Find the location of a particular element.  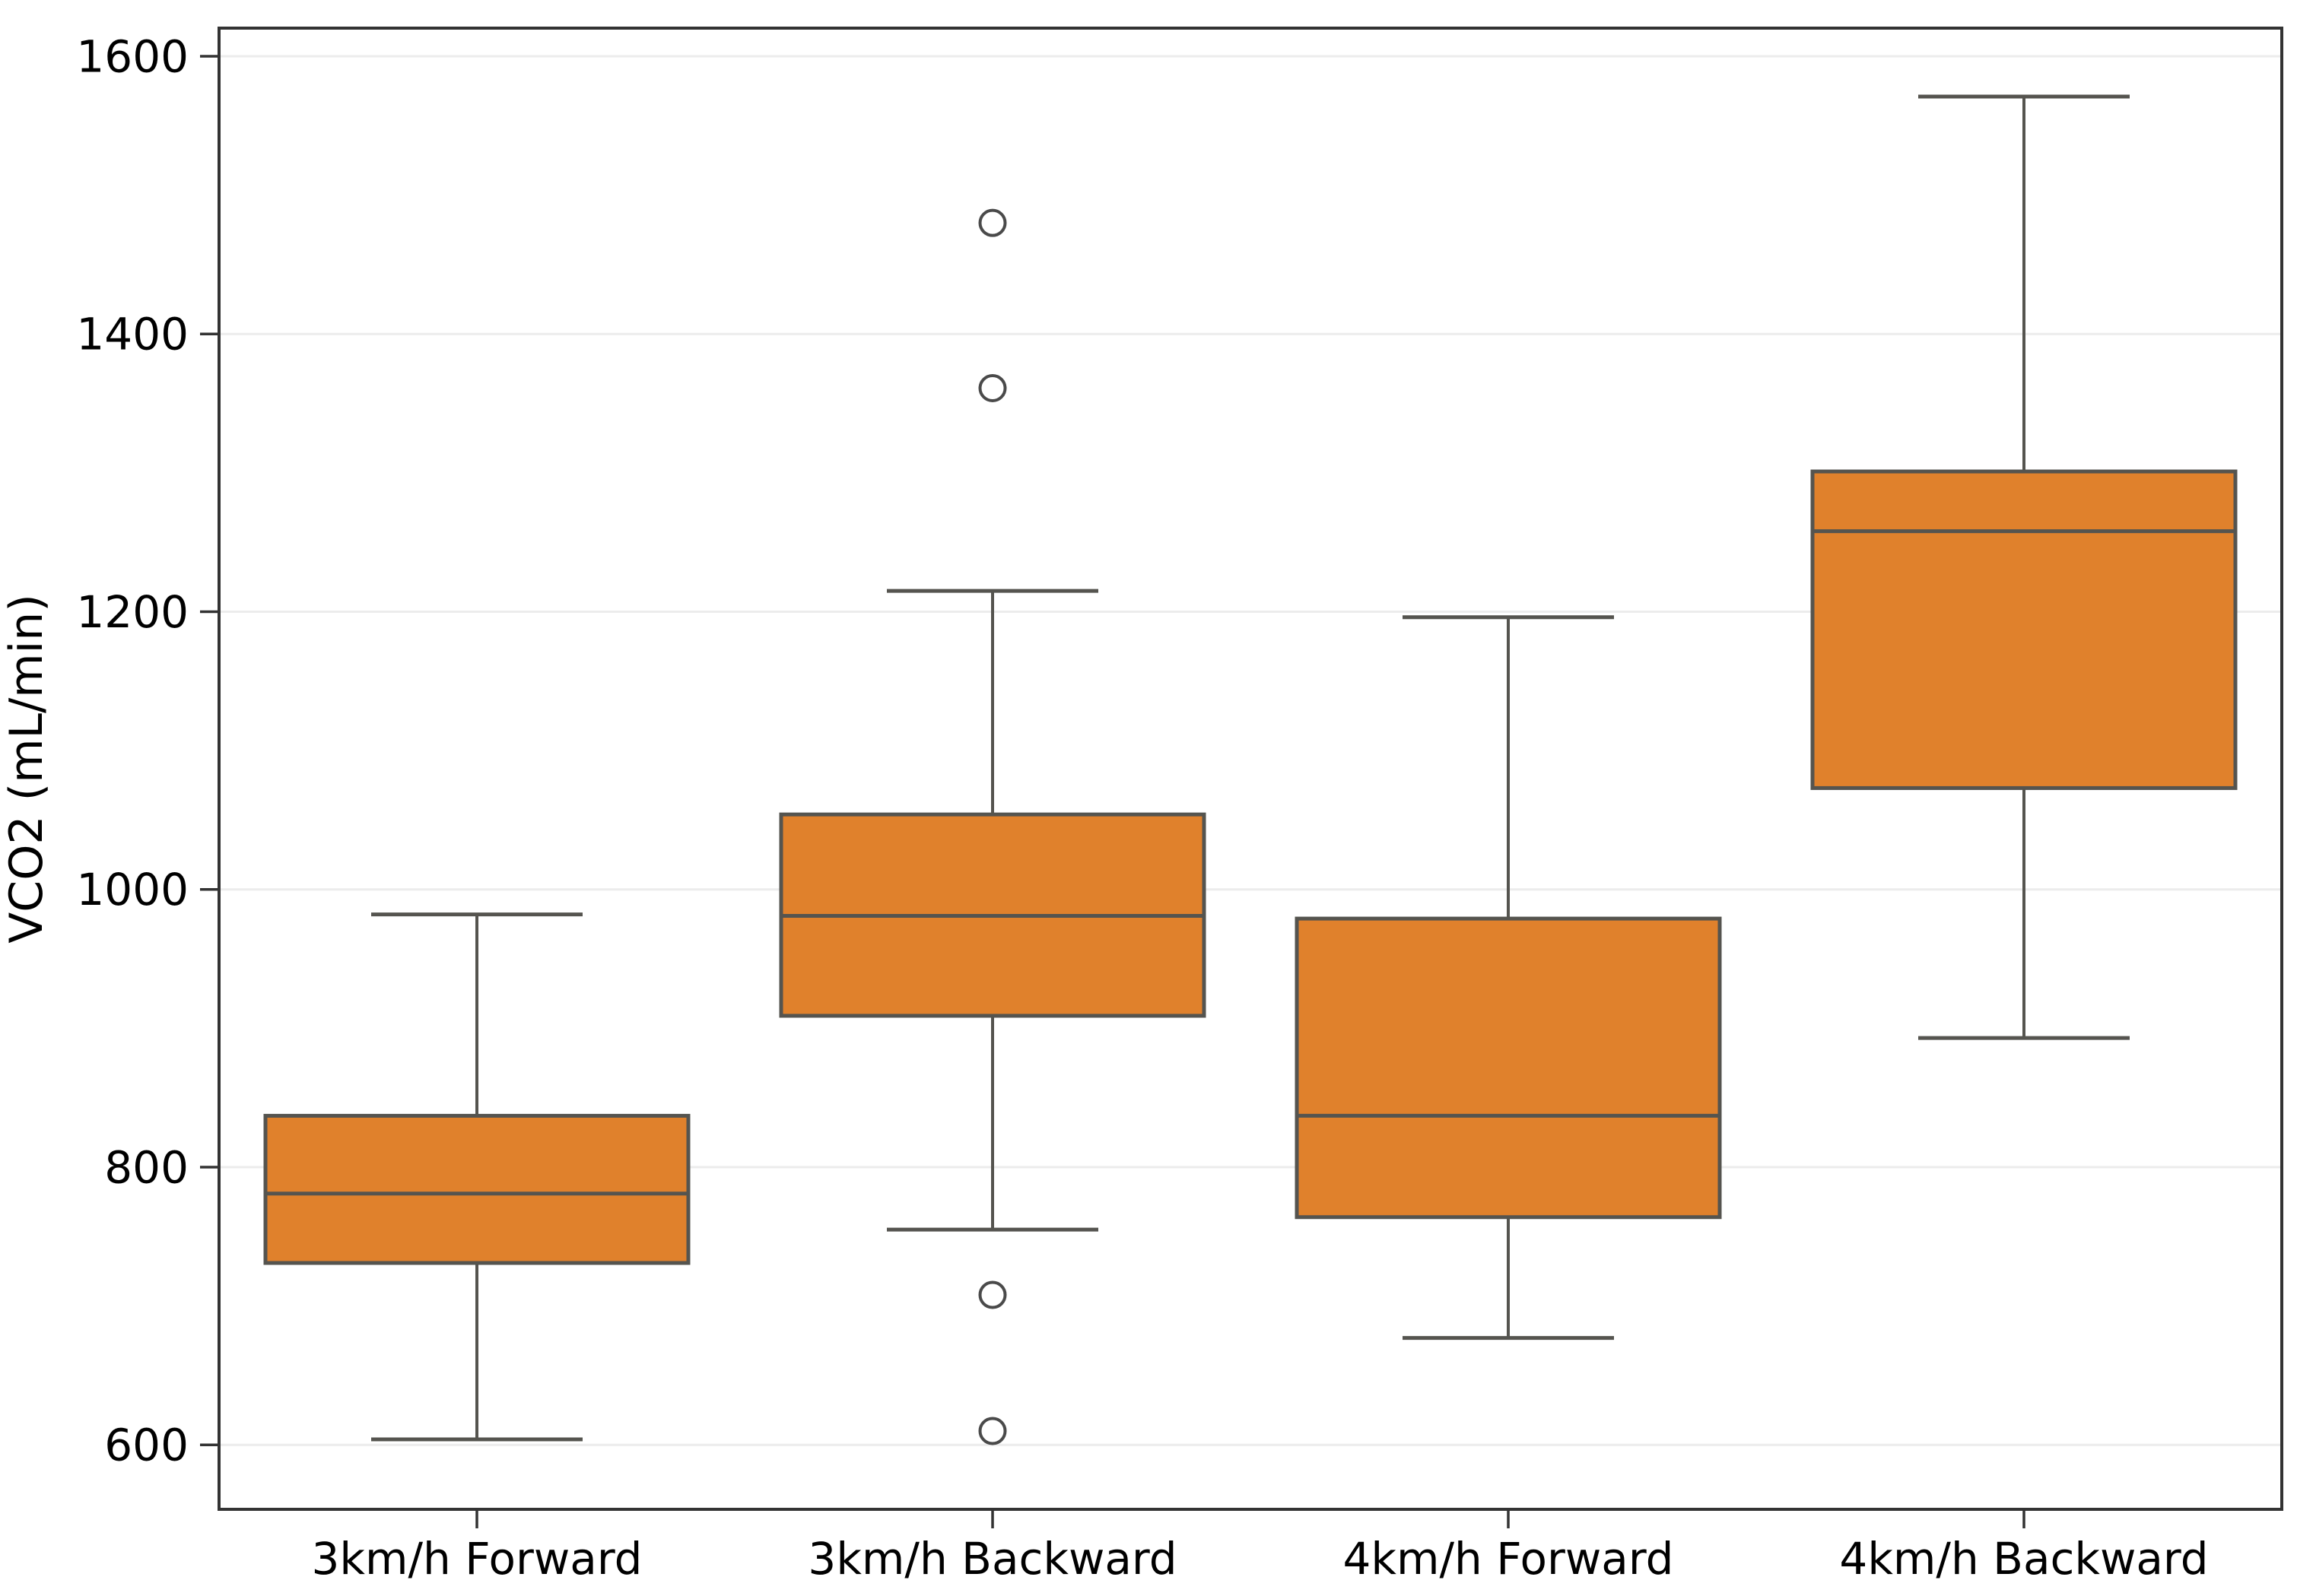

x-axis-category-label: 3km/h Backward is located at coordinates (992, 1559).